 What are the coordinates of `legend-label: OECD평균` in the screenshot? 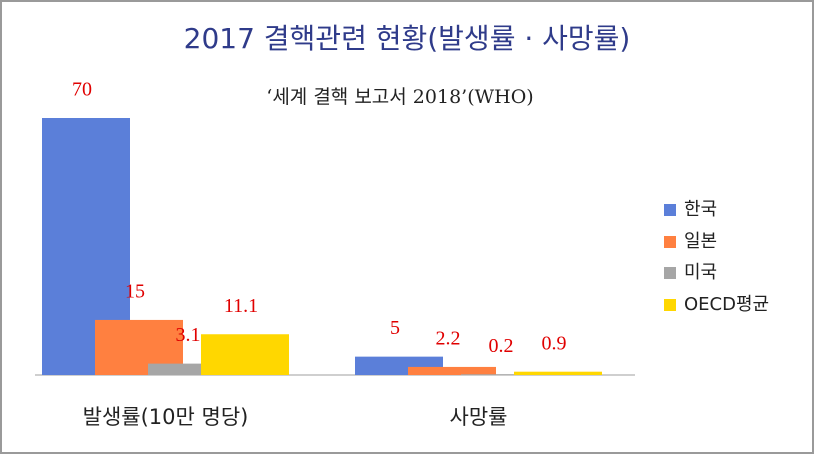 It's located at (726, 304).